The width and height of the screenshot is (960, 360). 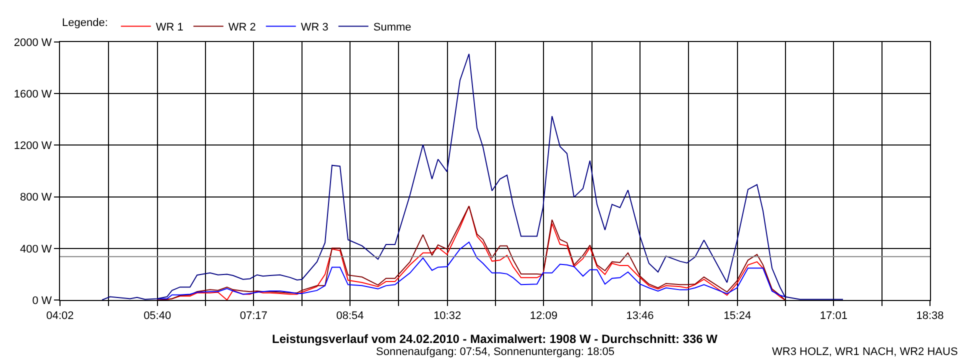 I want to click on x-tick-label: 10:32, so click(x=448, y=316).